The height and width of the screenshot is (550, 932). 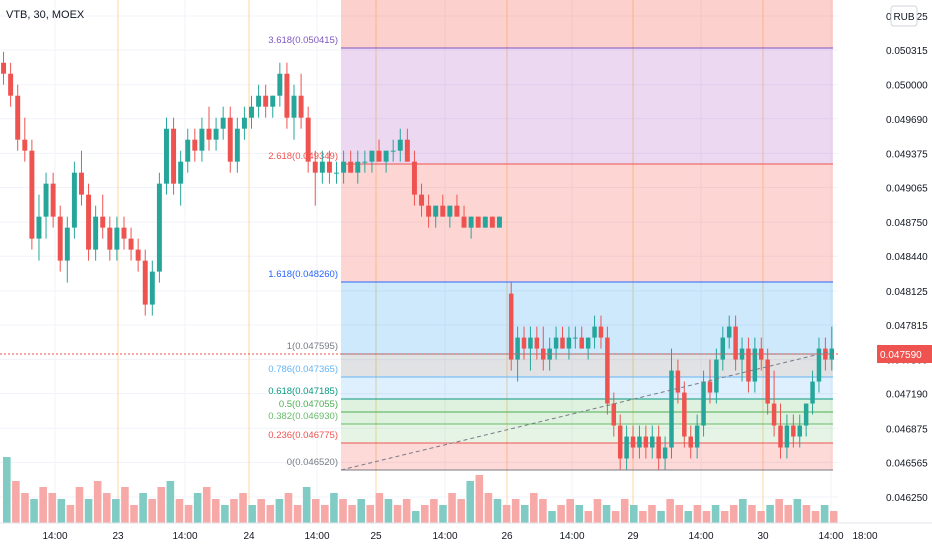 What do you see at coordinates (907, 463) in the screenshot?
I see `price-tick-label: 0.046565` at bounding box center [907, 463].